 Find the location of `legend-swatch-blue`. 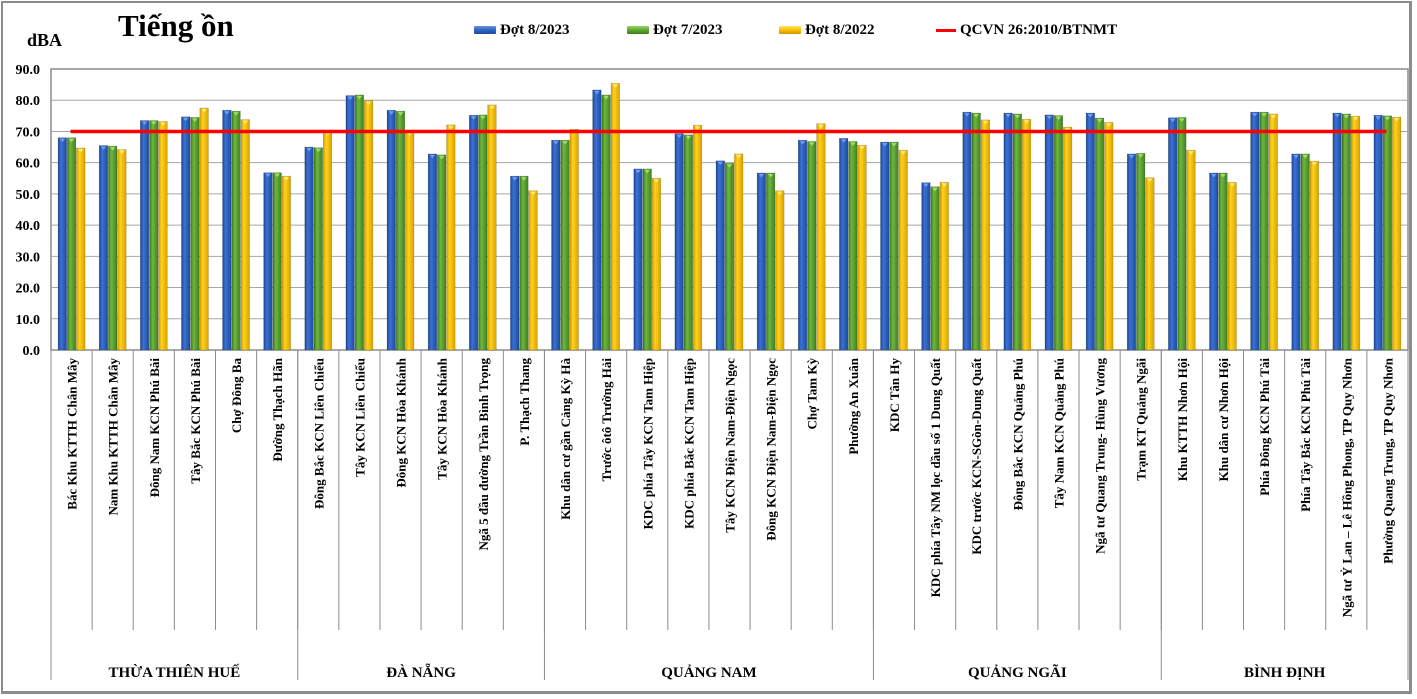

legend-swatch-blue is located at coordinates (485, 30).